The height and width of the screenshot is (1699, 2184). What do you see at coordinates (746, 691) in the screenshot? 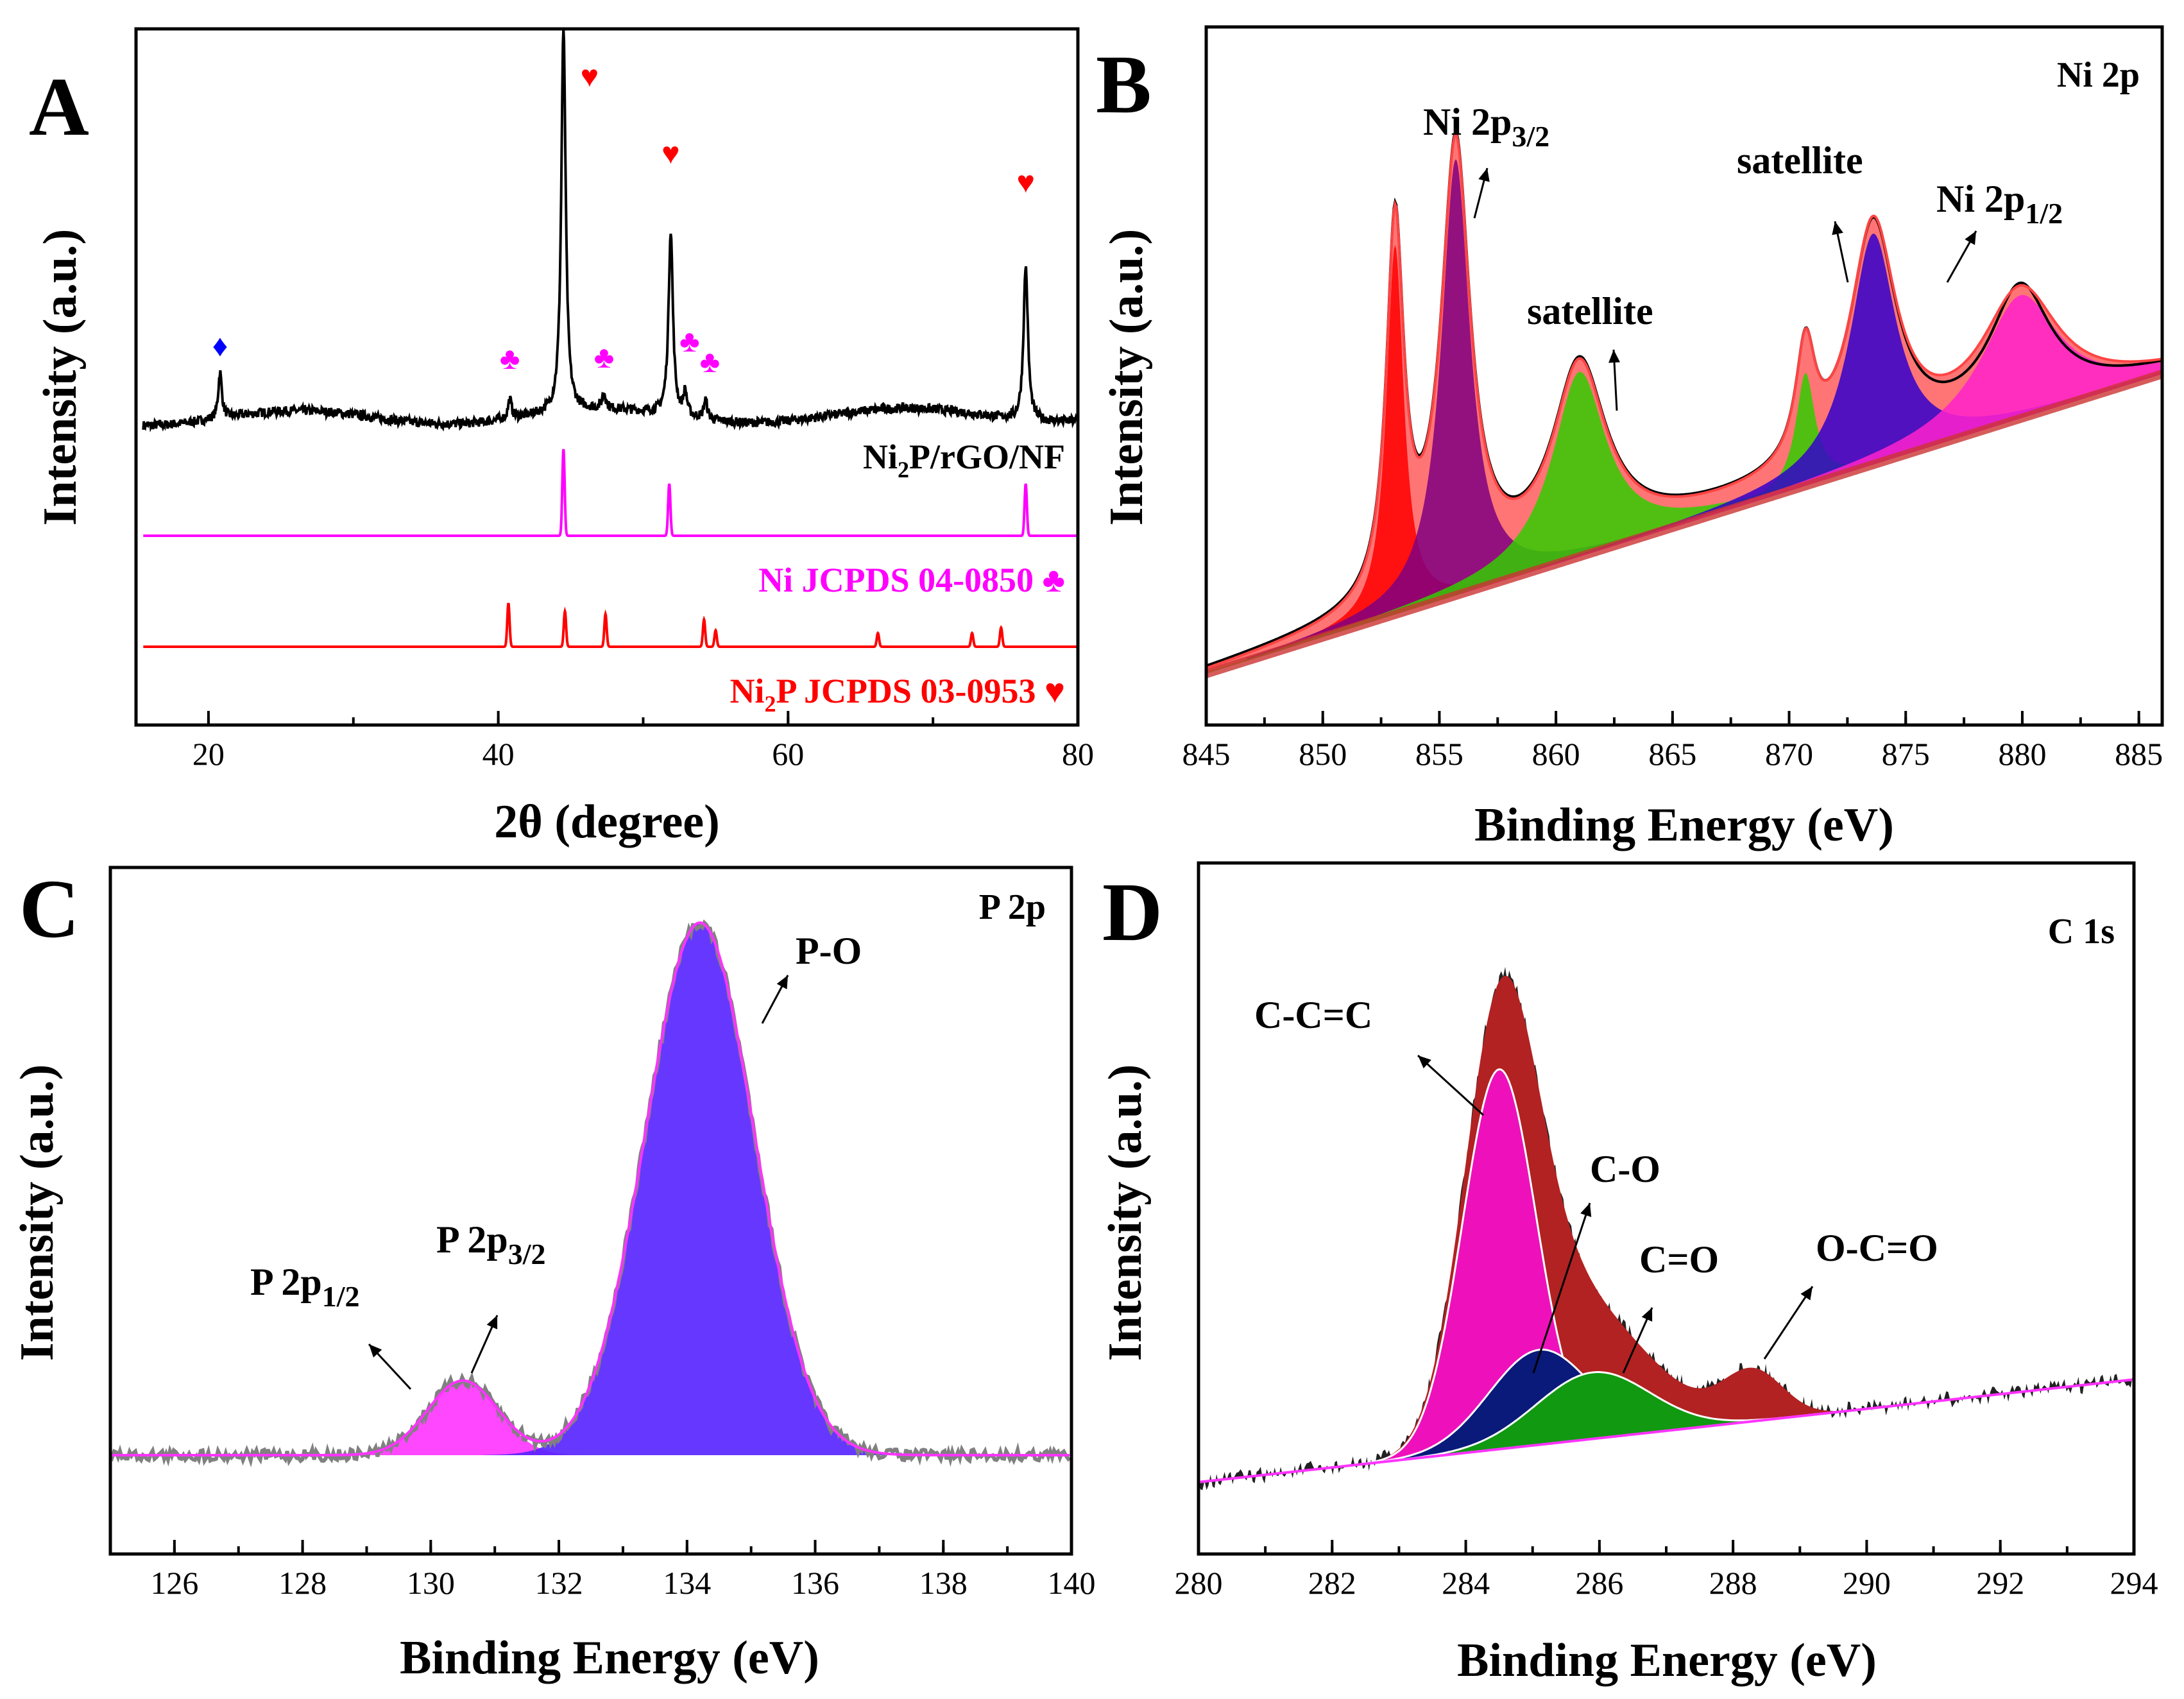
I see `a-trace3-main: Ni` at bounding box center [746, 691].